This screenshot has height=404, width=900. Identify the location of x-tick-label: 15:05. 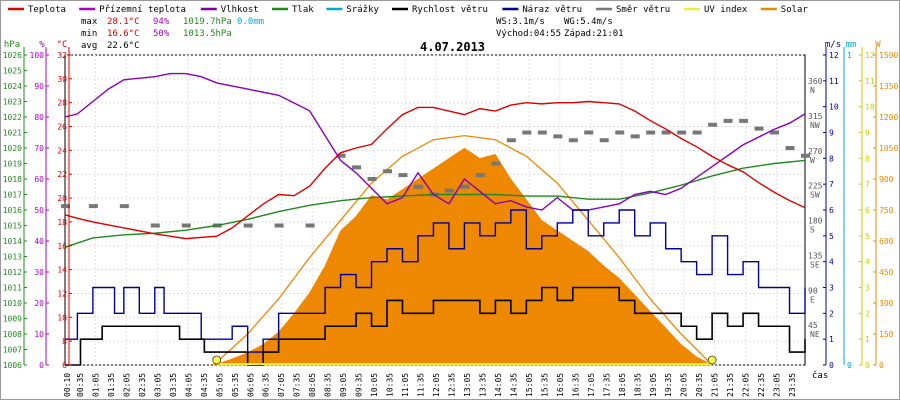
(529, 385).